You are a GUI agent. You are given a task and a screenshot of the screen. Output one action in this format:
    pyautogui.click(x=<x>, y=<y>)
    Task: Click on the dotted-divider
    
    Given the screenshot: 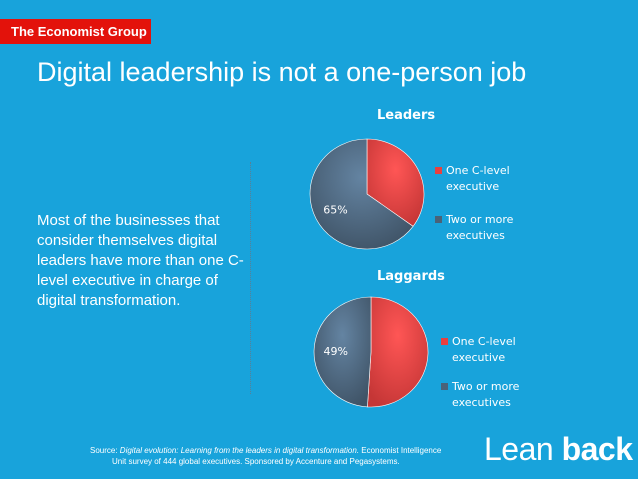 What is the action you would take?
    pyautogui.click(x=250, y=278)
    